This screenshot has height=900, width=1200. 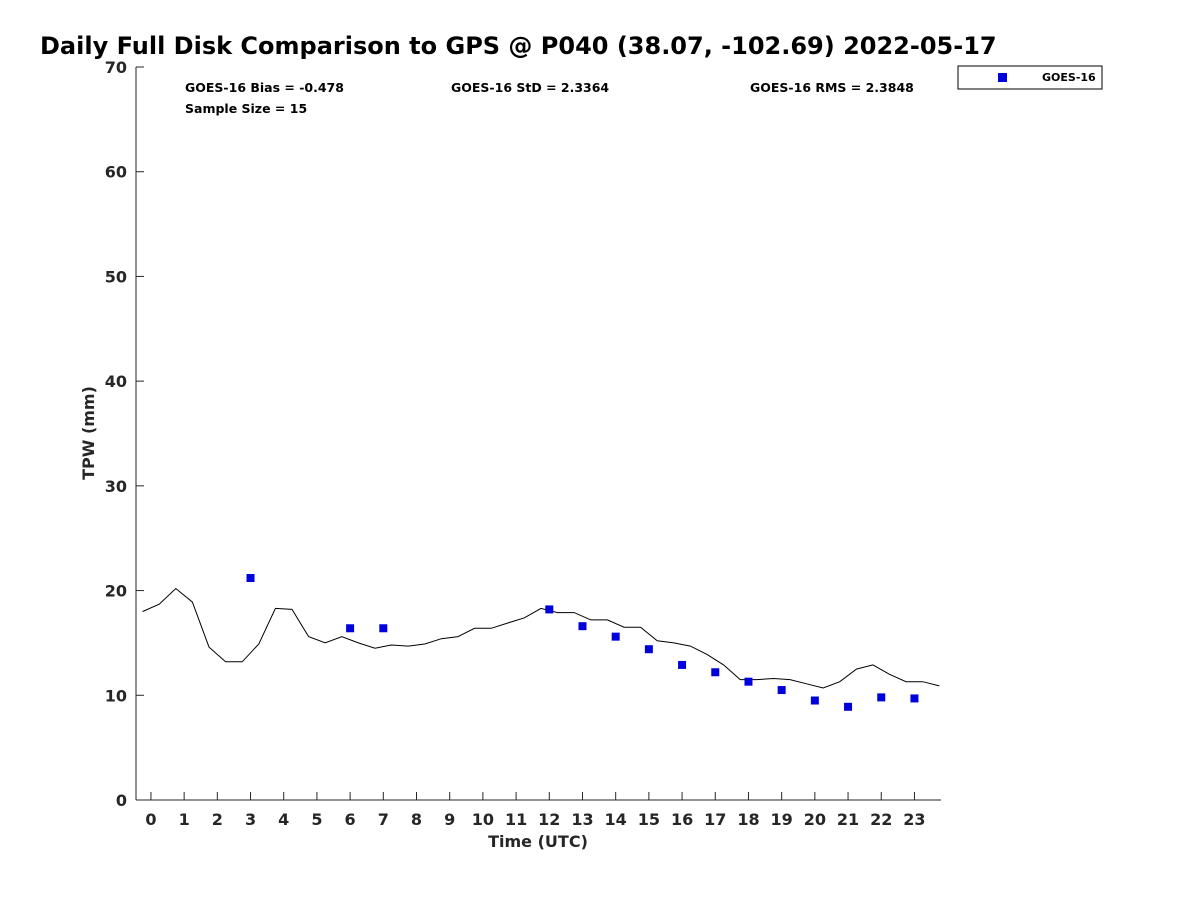 I want to click on legend-label-goes16: GOES-16, so click(x=1069, y=77).